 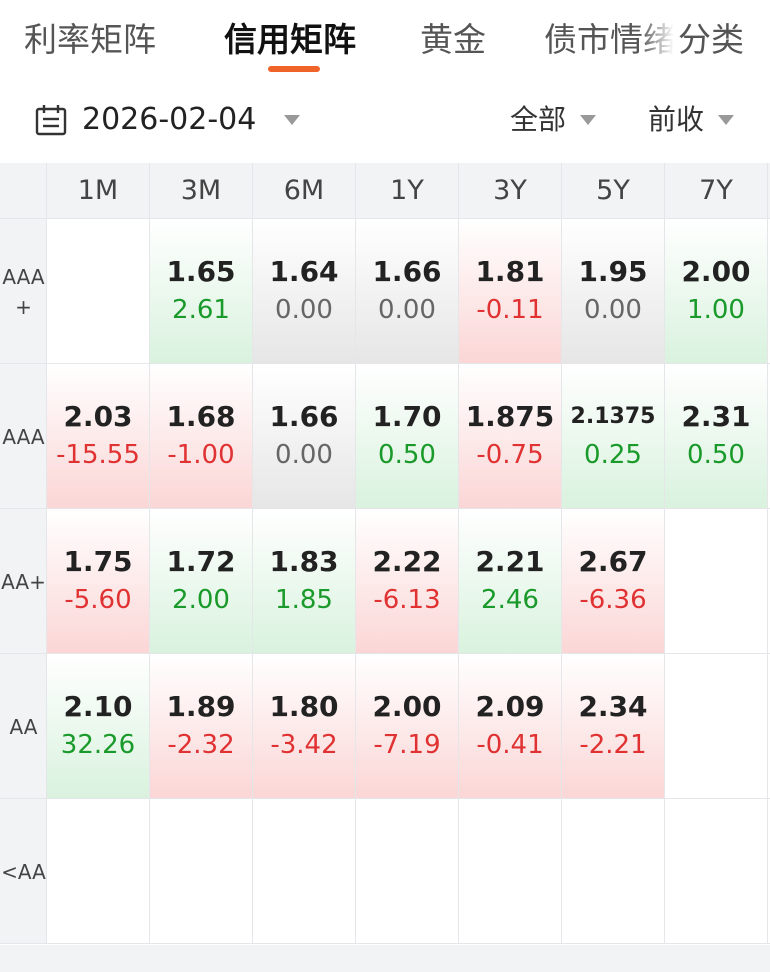 What do you see at coordinates (201, 271) in the screenshot?
I see `cell-yield: 1.65` at bounding box center [201, 271].